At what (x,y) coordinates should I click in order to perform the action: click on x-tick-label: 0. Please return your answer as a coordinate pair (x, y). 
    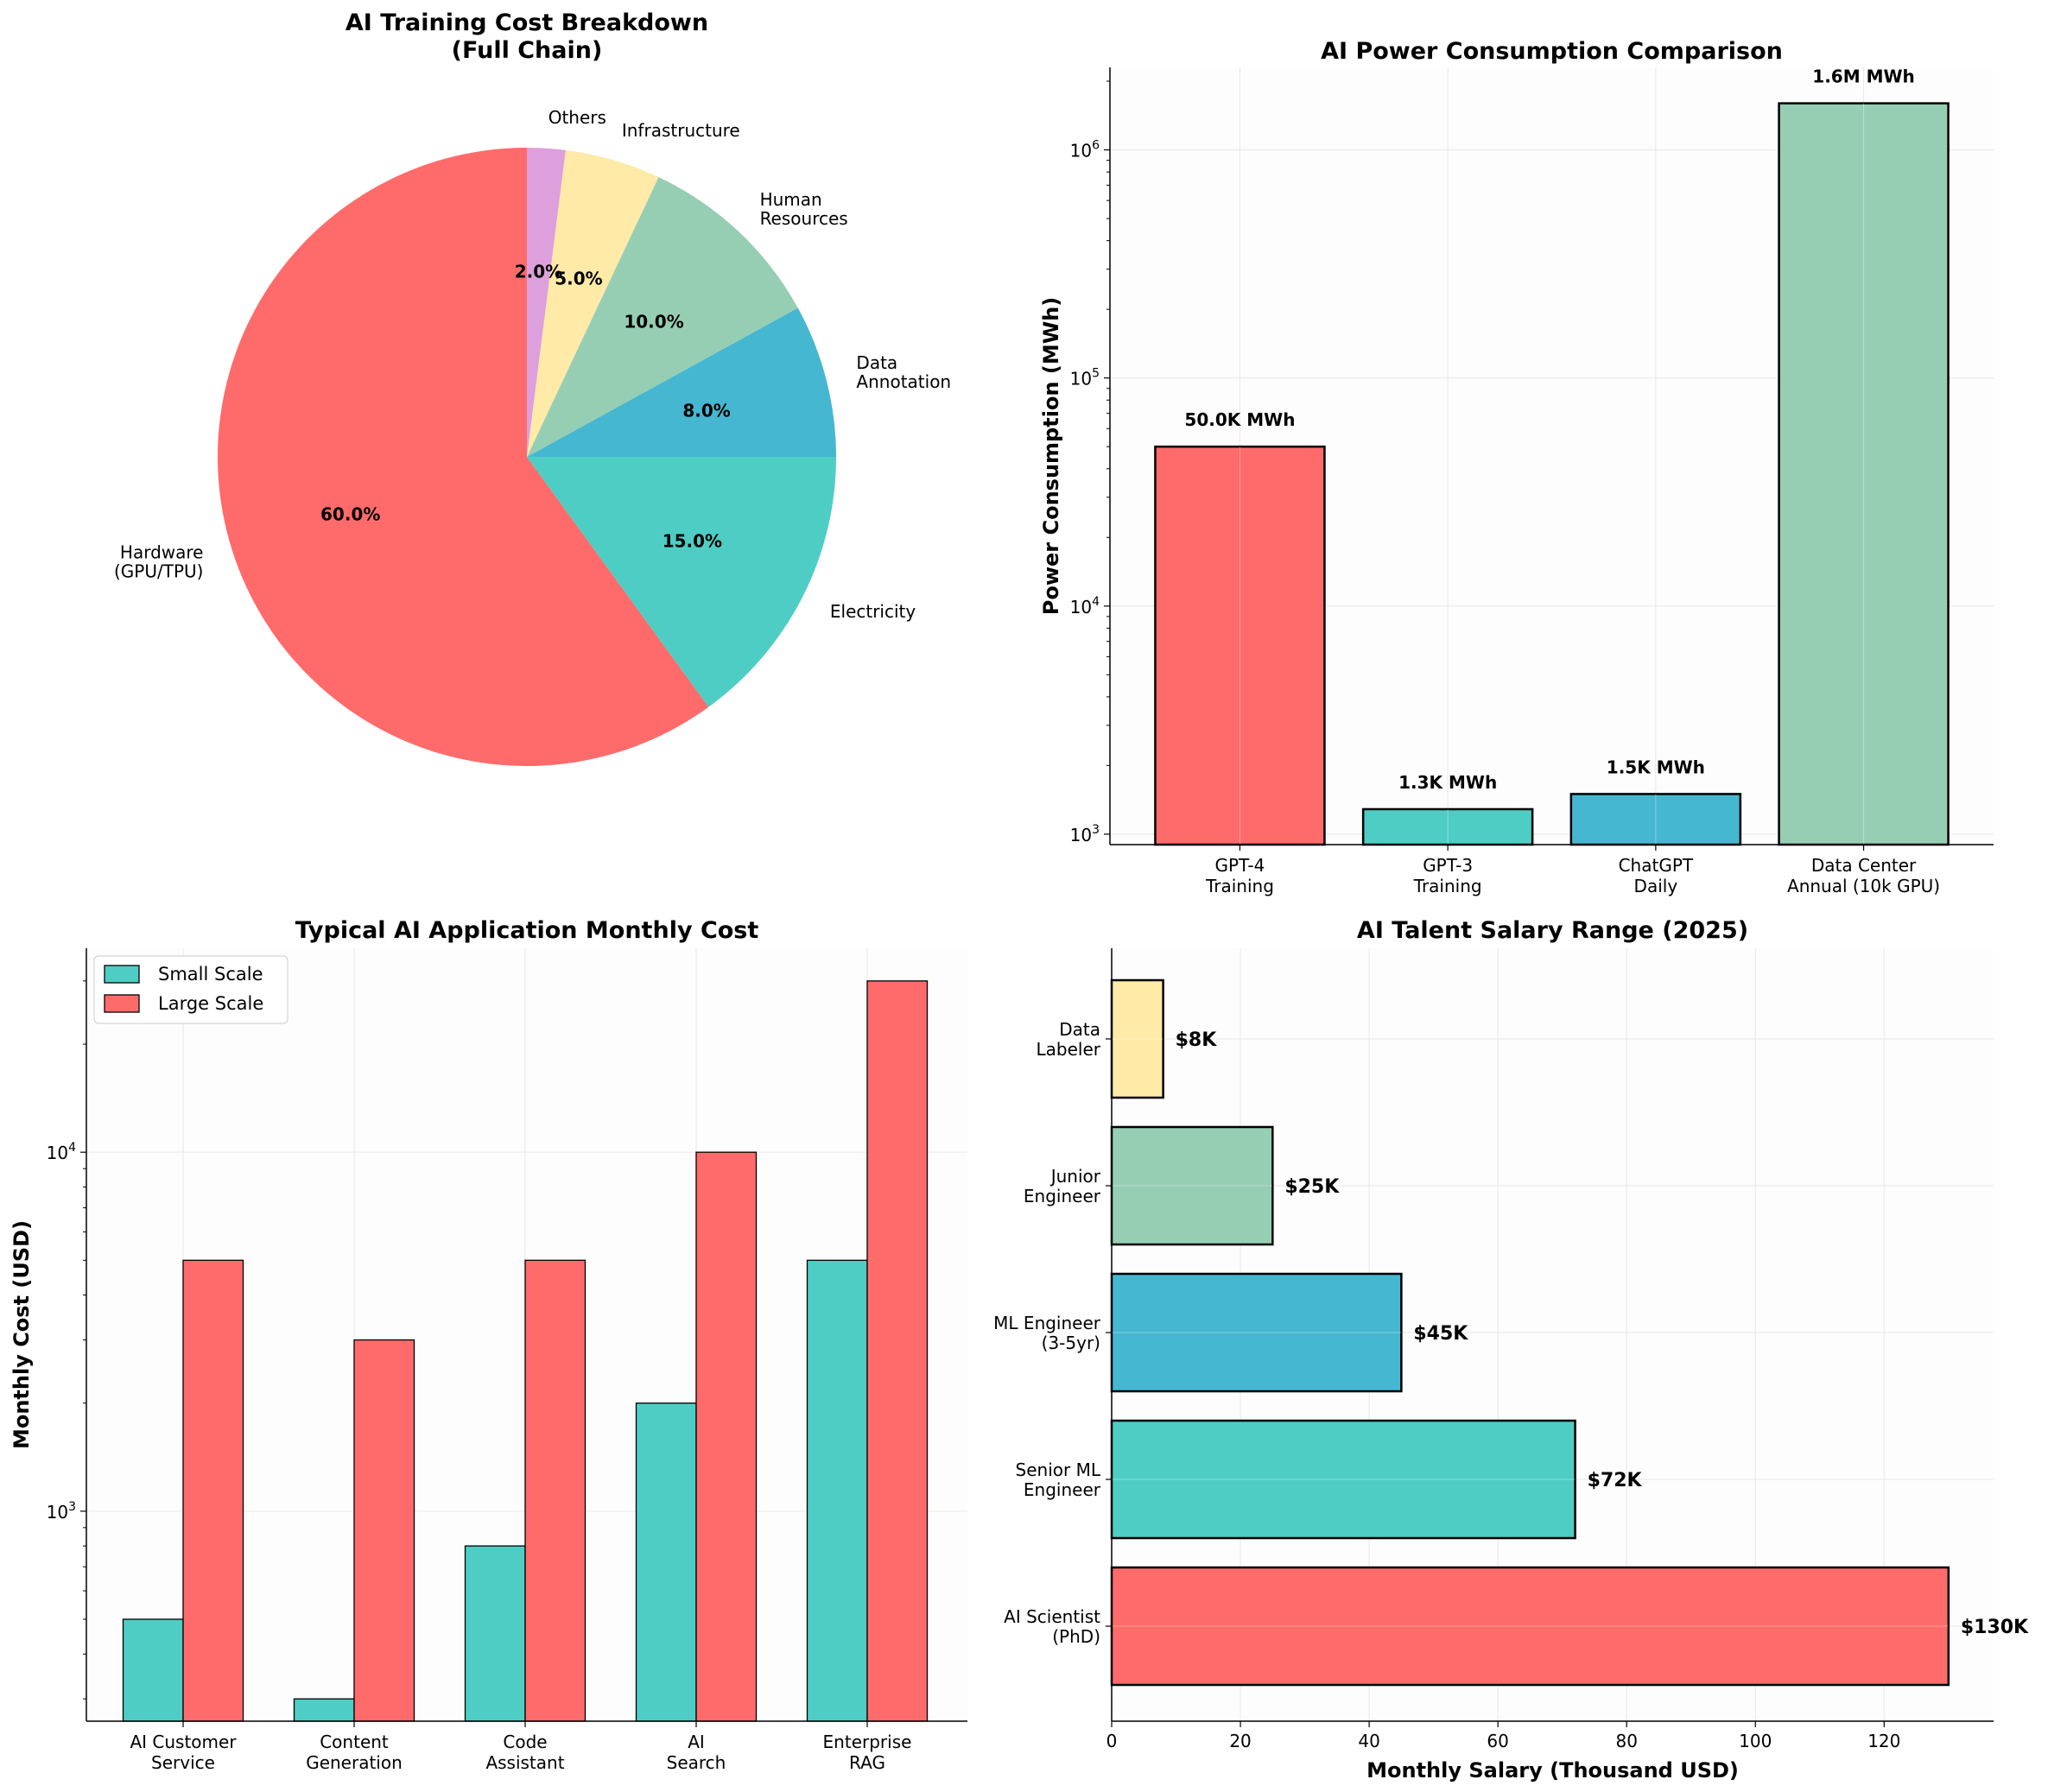
    Looking at the image, I should click on (1112, 1741).